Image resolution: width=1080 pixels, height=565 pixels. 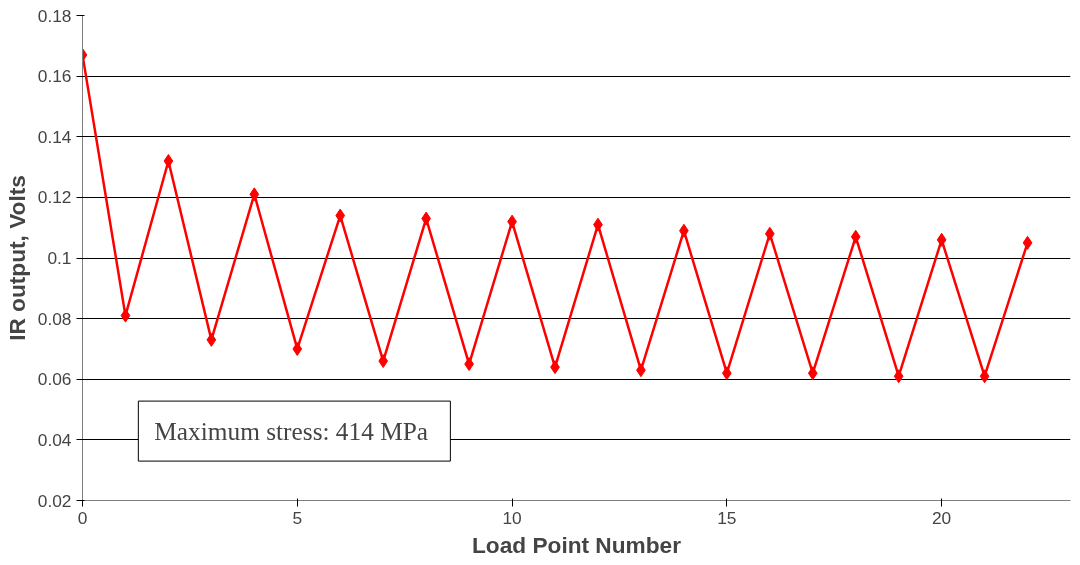 I want to click on y-axis-title: IR output, Volts, so click(x=16, y=258).